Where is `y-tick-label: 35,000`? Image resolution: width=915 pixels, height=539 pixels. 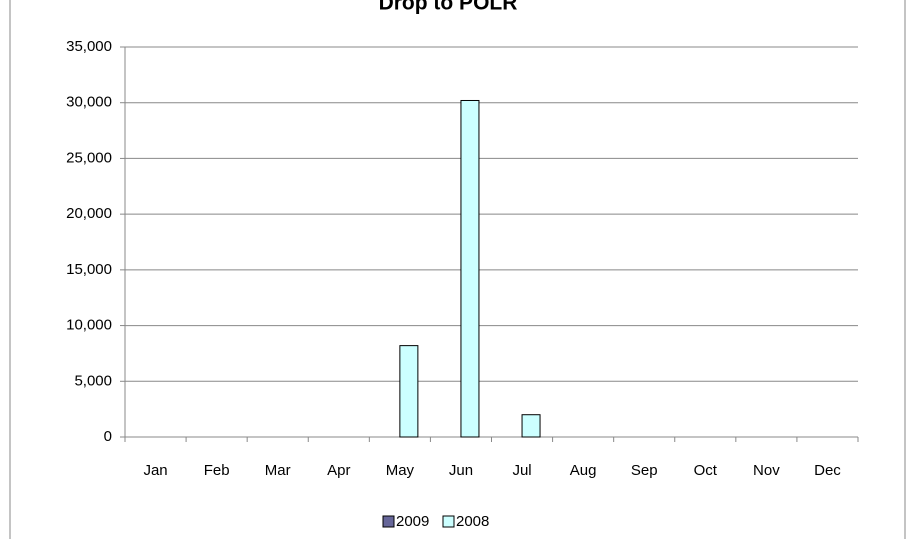 y-tick-label: 35,000 is located at coordinates (89, 46).